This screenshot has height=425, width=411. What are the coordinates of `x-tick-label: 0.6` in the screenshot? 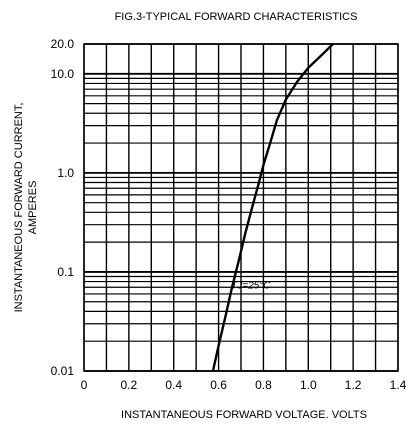 It's located at (218, 385).